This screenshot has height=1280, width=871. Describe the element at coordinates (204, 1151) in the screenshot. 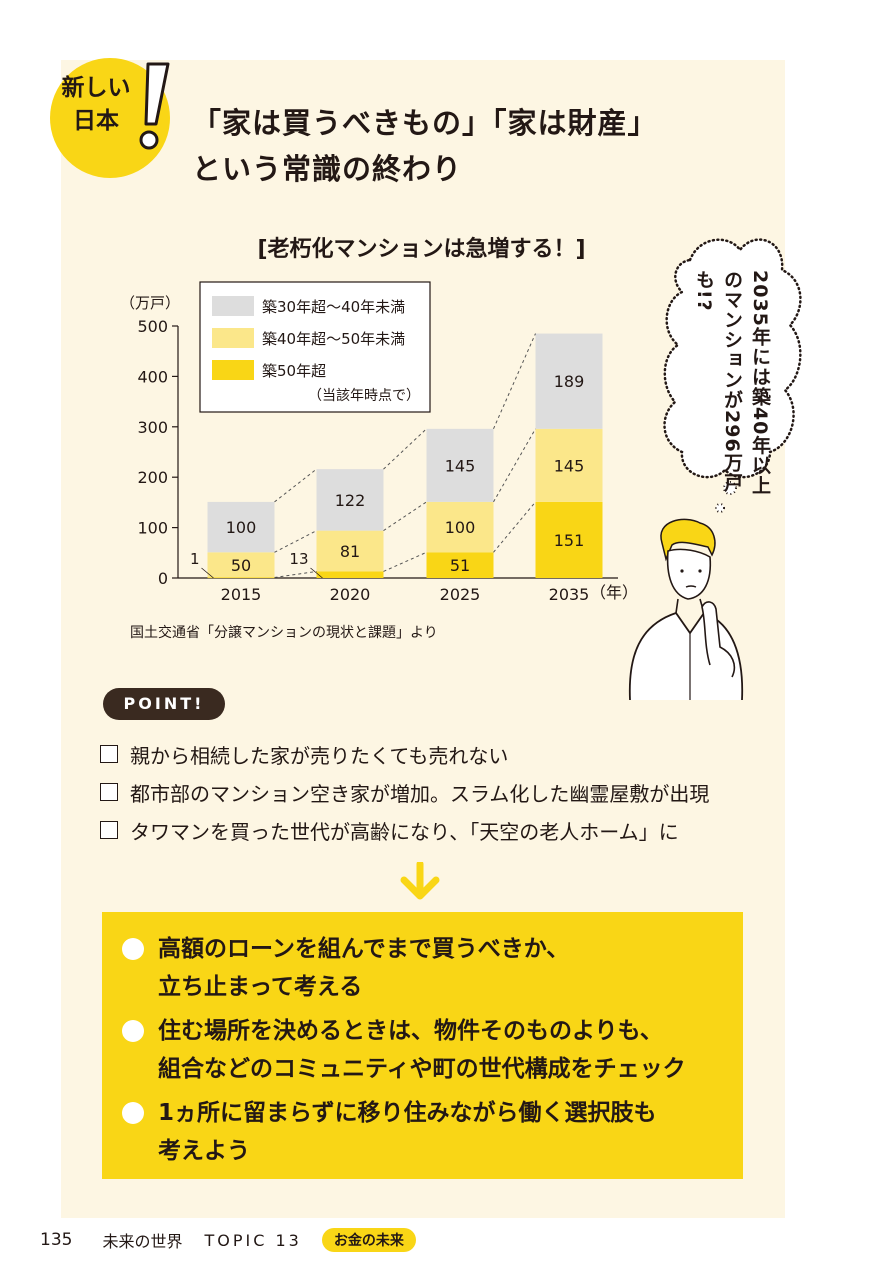

I see `summary-line: 考えよう` at that location.